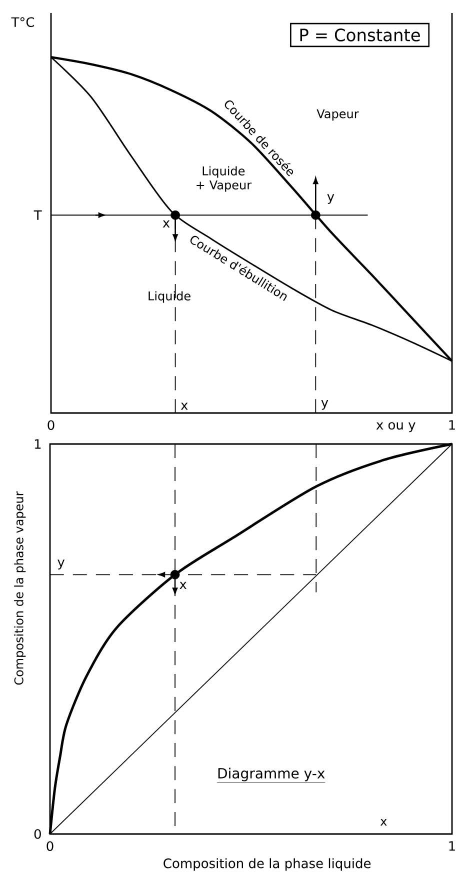 The image size is (464, 876). I want to click on annotation: T, so click(38, 215).